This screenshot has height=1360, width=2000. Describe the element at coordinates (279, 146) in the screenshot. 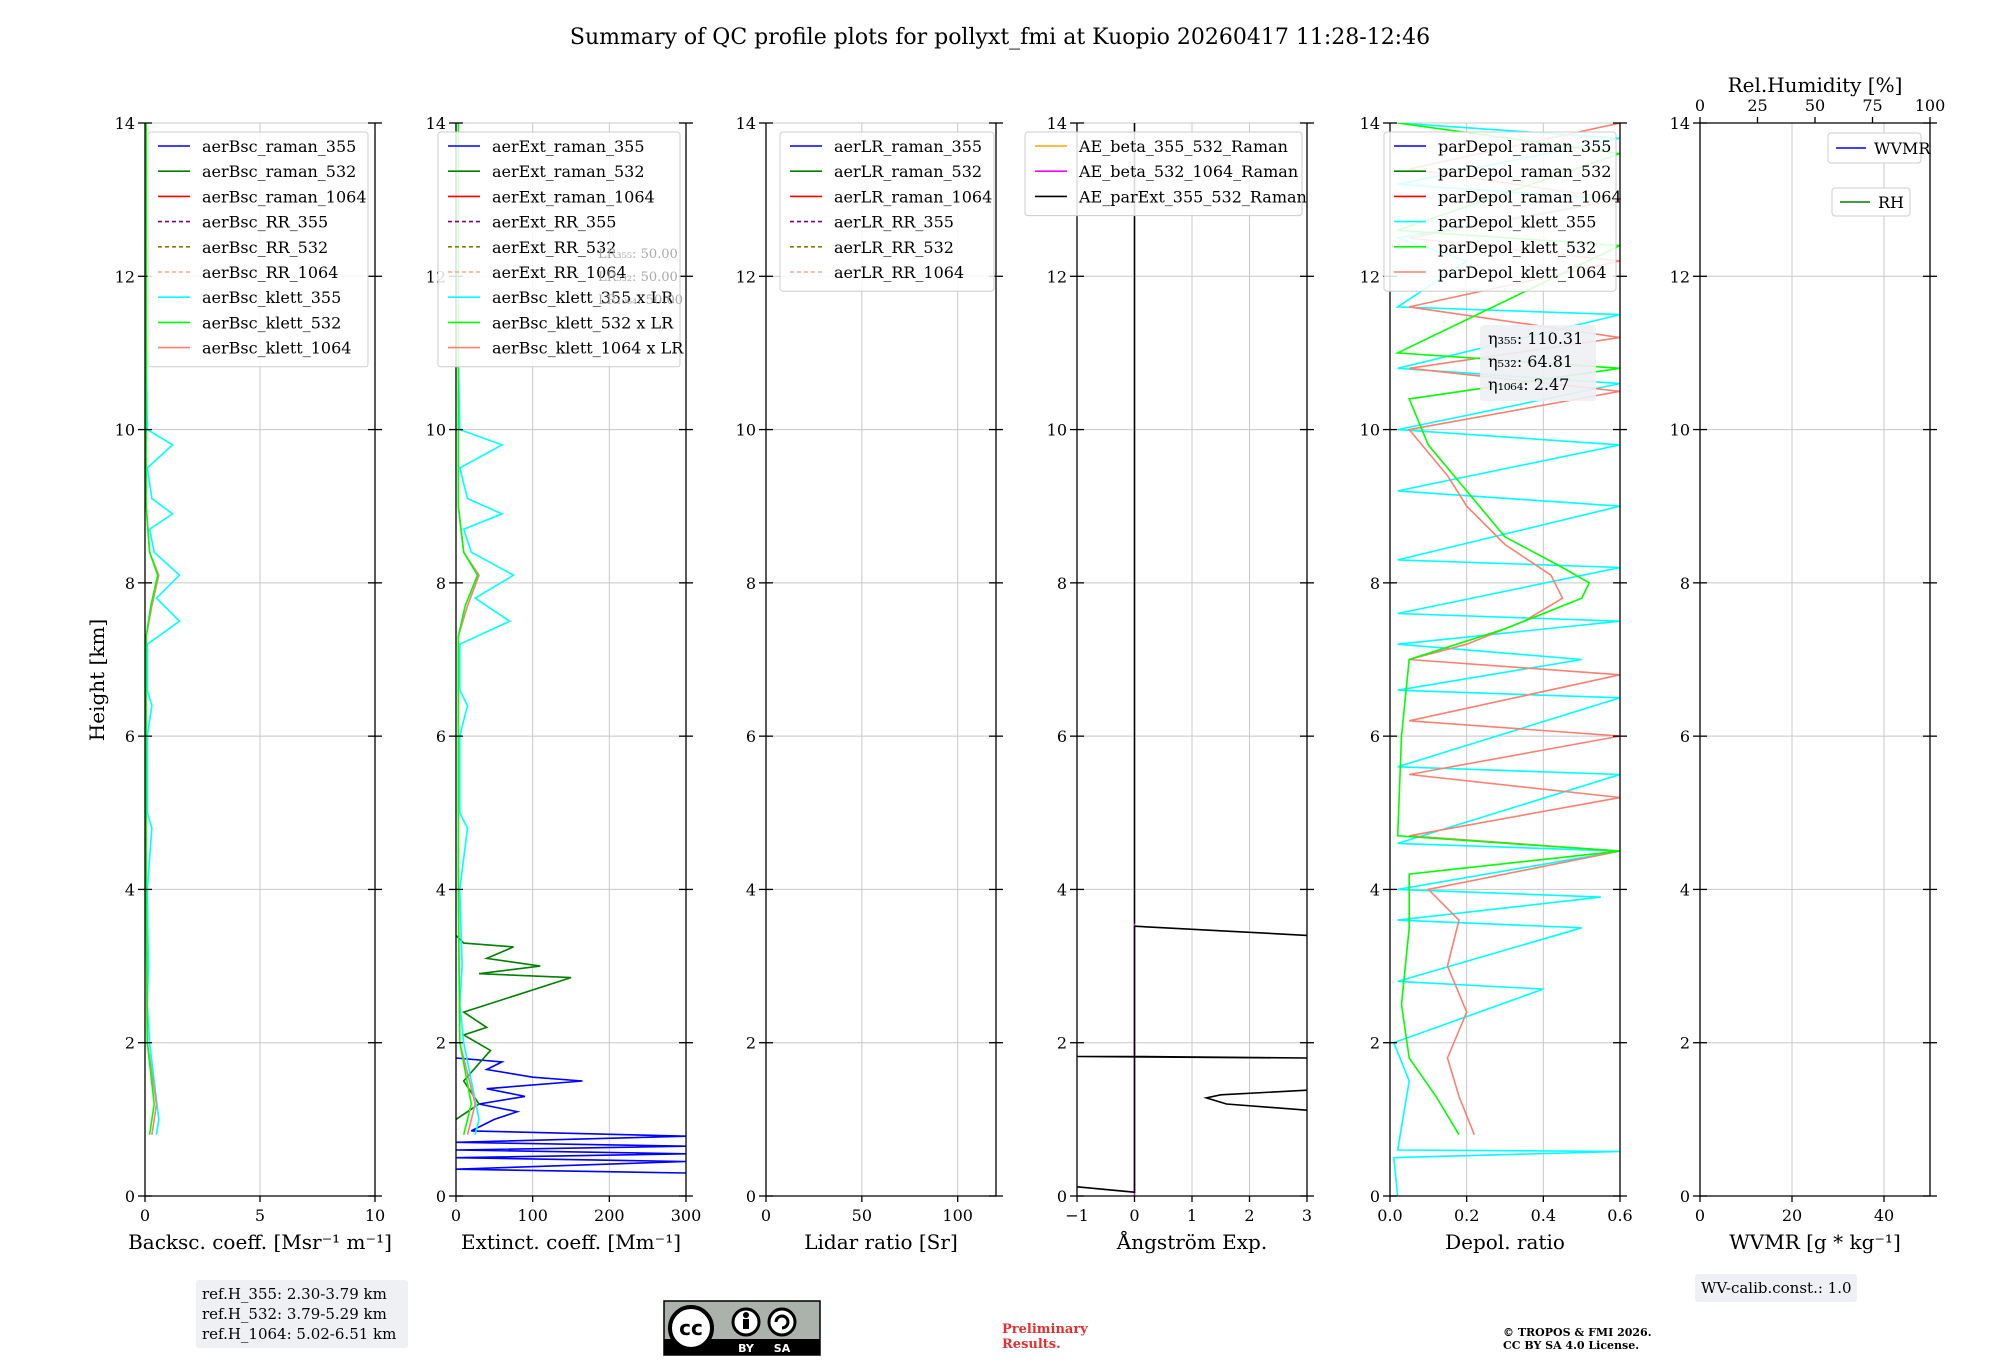

I see `legend-label: aerBsc_raman_355` at that location.